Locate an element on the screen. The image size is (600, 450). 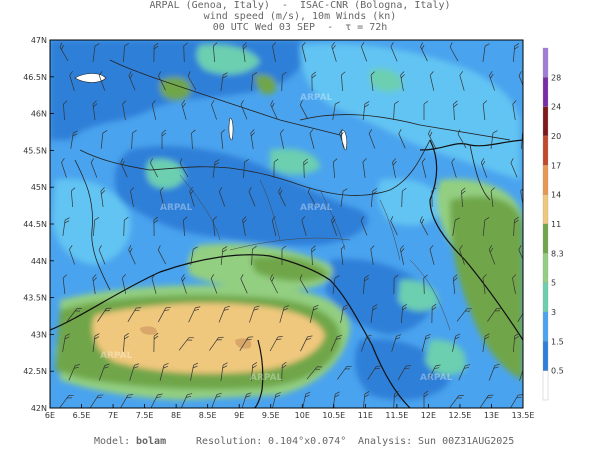
lake-maggiore is located at coordinates (231, 129).